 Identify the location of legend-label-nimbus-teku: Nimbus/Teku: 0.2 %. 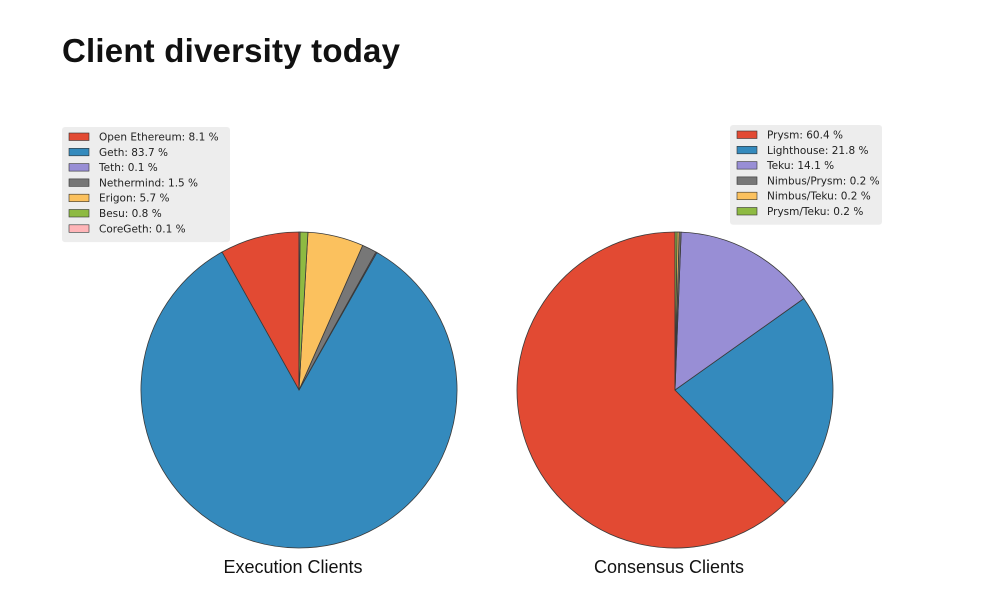
(819, 197).